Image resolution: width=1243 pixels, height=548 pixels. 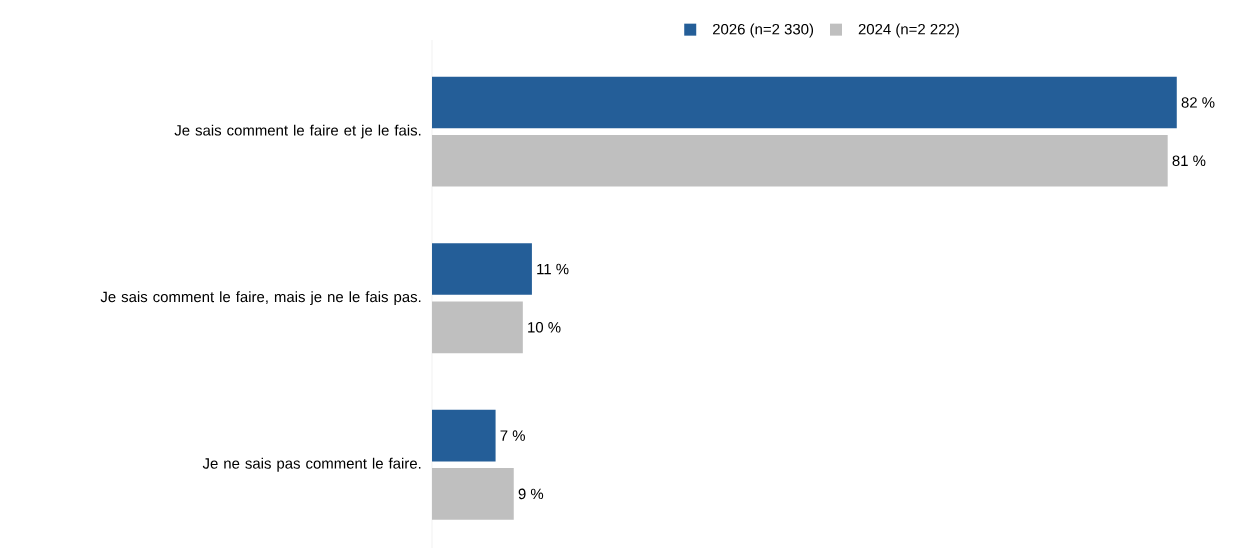 What do you see at coordinates (297, 131) in the screenshot?
I see `y-tick-label: Je sais comment le faire et je le fais.` at bounding box center [297, 131].